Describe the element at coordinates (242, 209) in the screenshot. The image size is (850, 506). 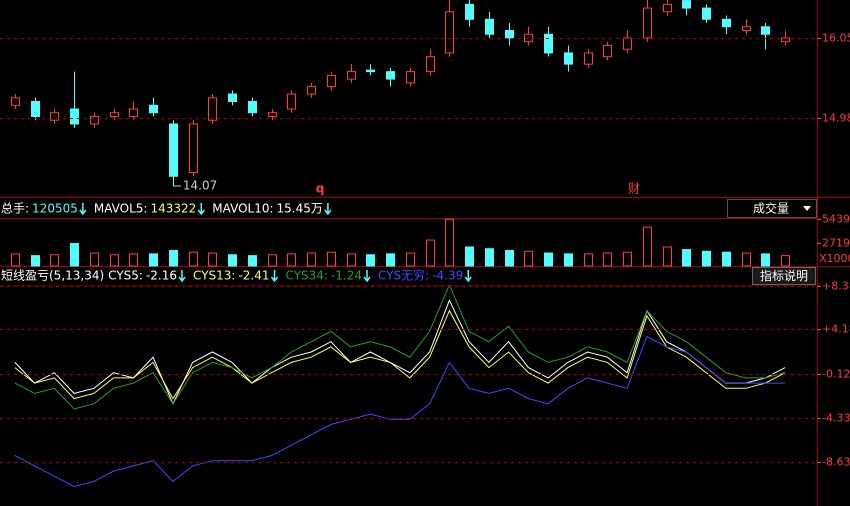
I see `header-label: MAVOL10:` at that location.